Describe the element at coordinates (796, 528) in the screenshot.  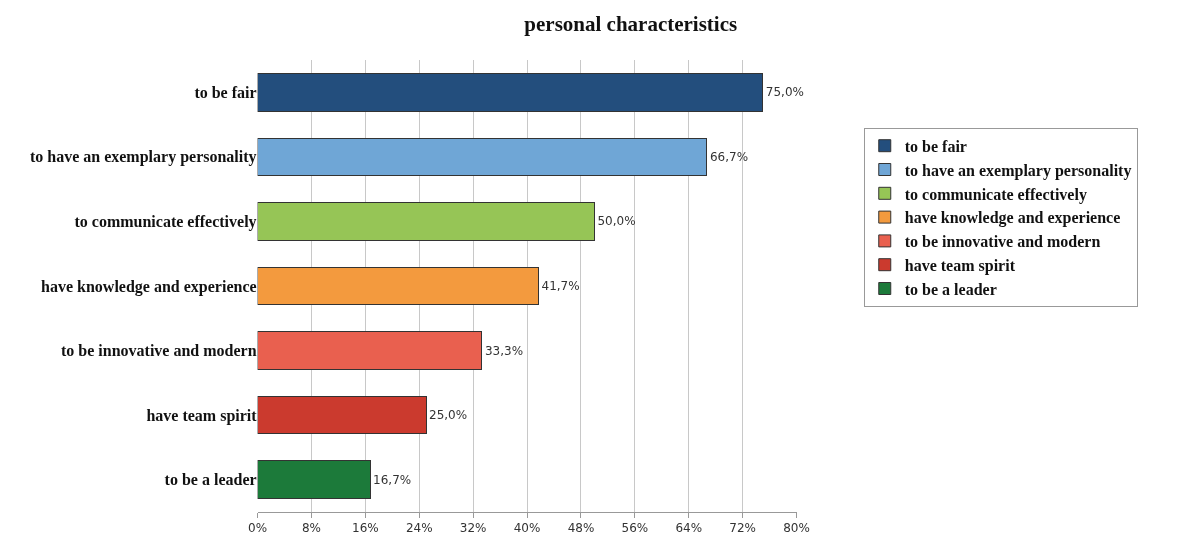
I see `x-tick-label: 80%` at that location.